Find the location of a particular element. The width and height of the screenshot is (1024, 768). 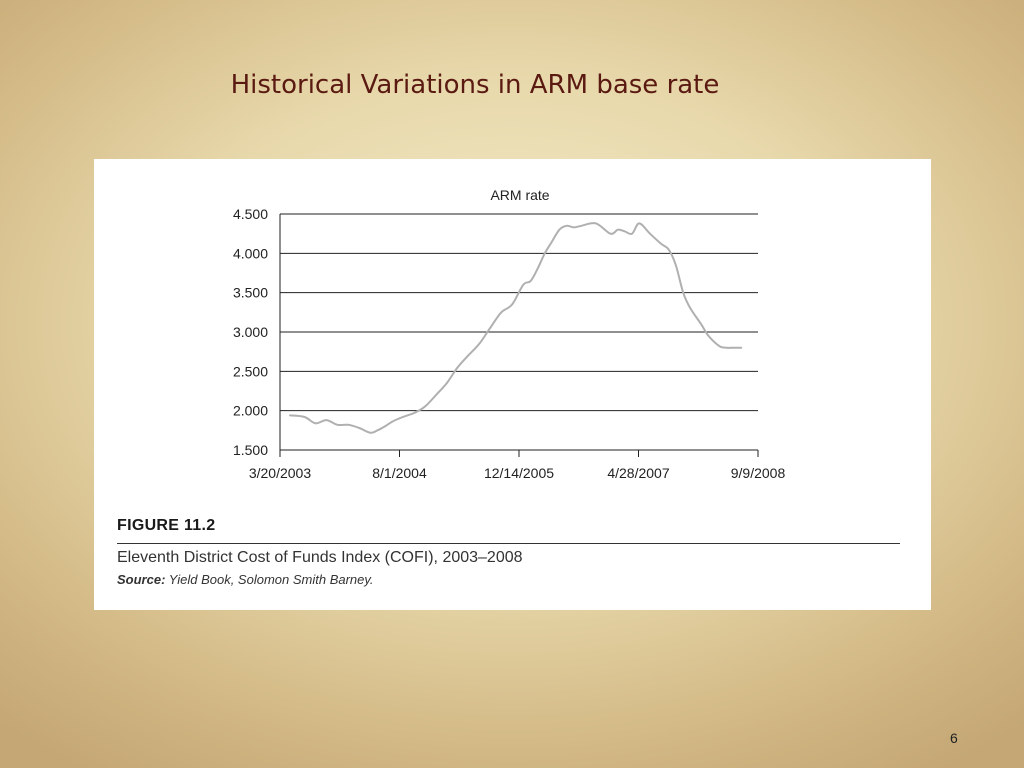

gridlines is located at coordinates (519, 312).